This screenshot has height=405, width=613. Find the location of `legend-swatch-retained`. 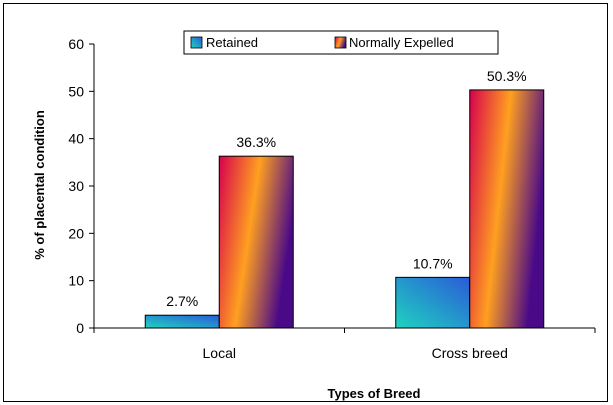

legend-swatch-retained is located at coordinates (196, 42).